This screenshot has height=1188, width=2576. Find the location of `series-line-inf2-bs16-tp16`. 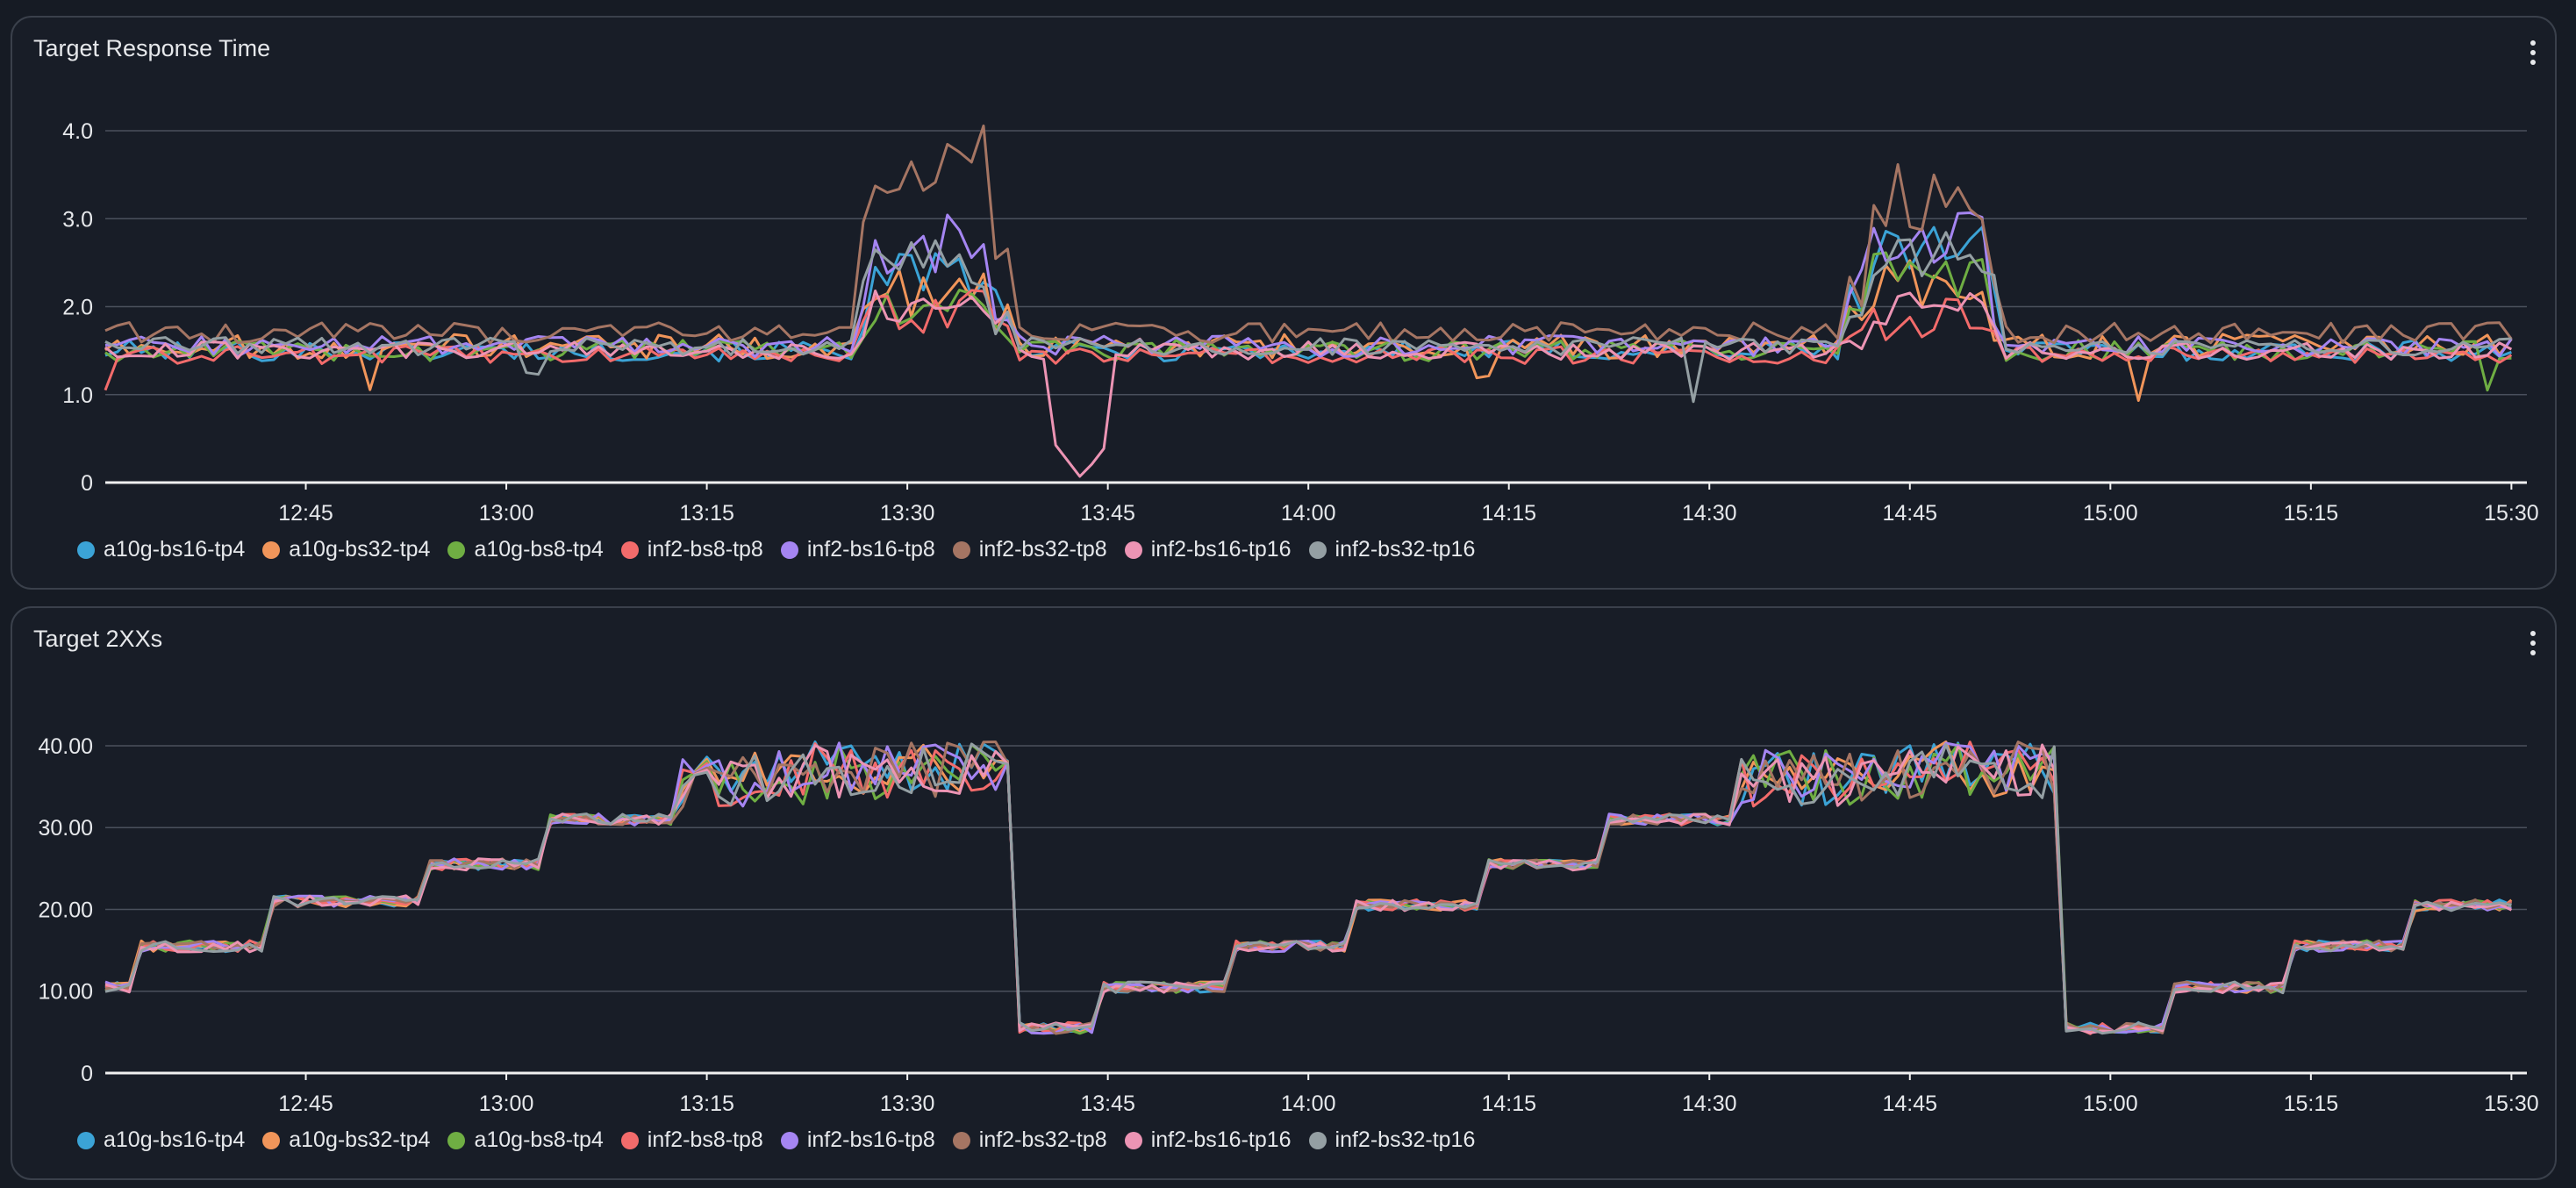

series-line-inf2-bs16-tp16 is located at coordinates (1308, 384).